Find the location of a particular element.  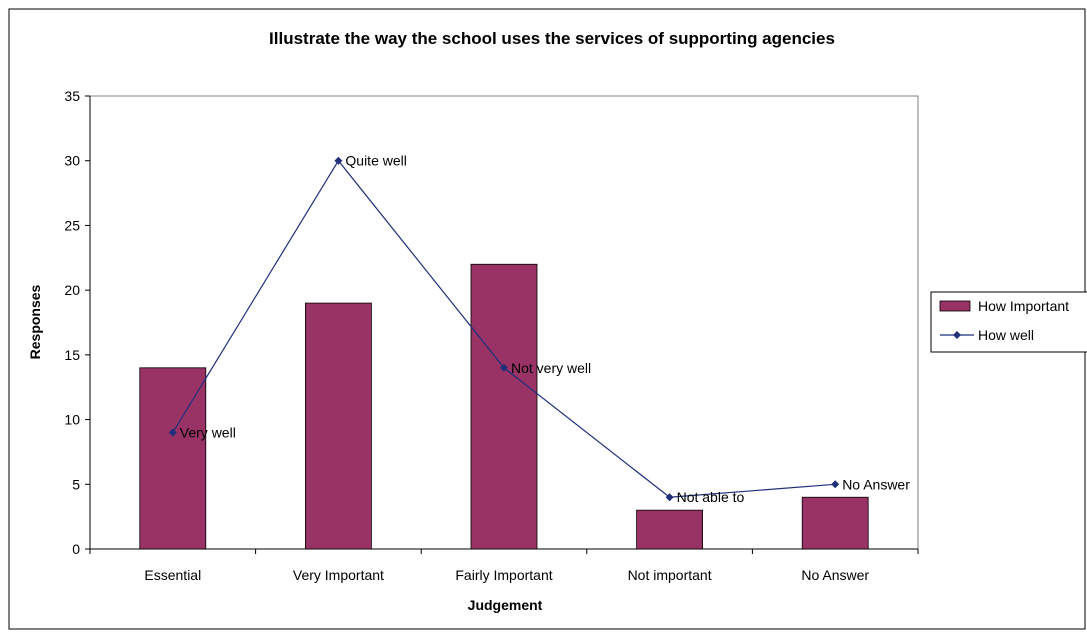

y-tick-label: 20 is located at coordinates (72, 290).